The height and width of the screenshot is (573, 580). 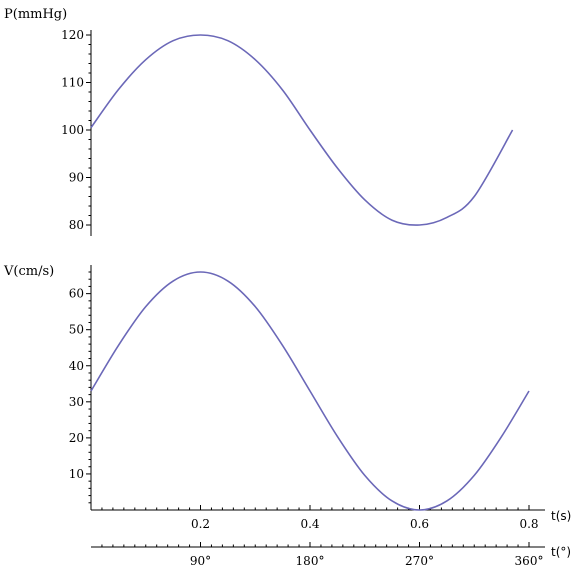 I want to click on pressure-y-tick-label: 80, so click(x=76, y=225).